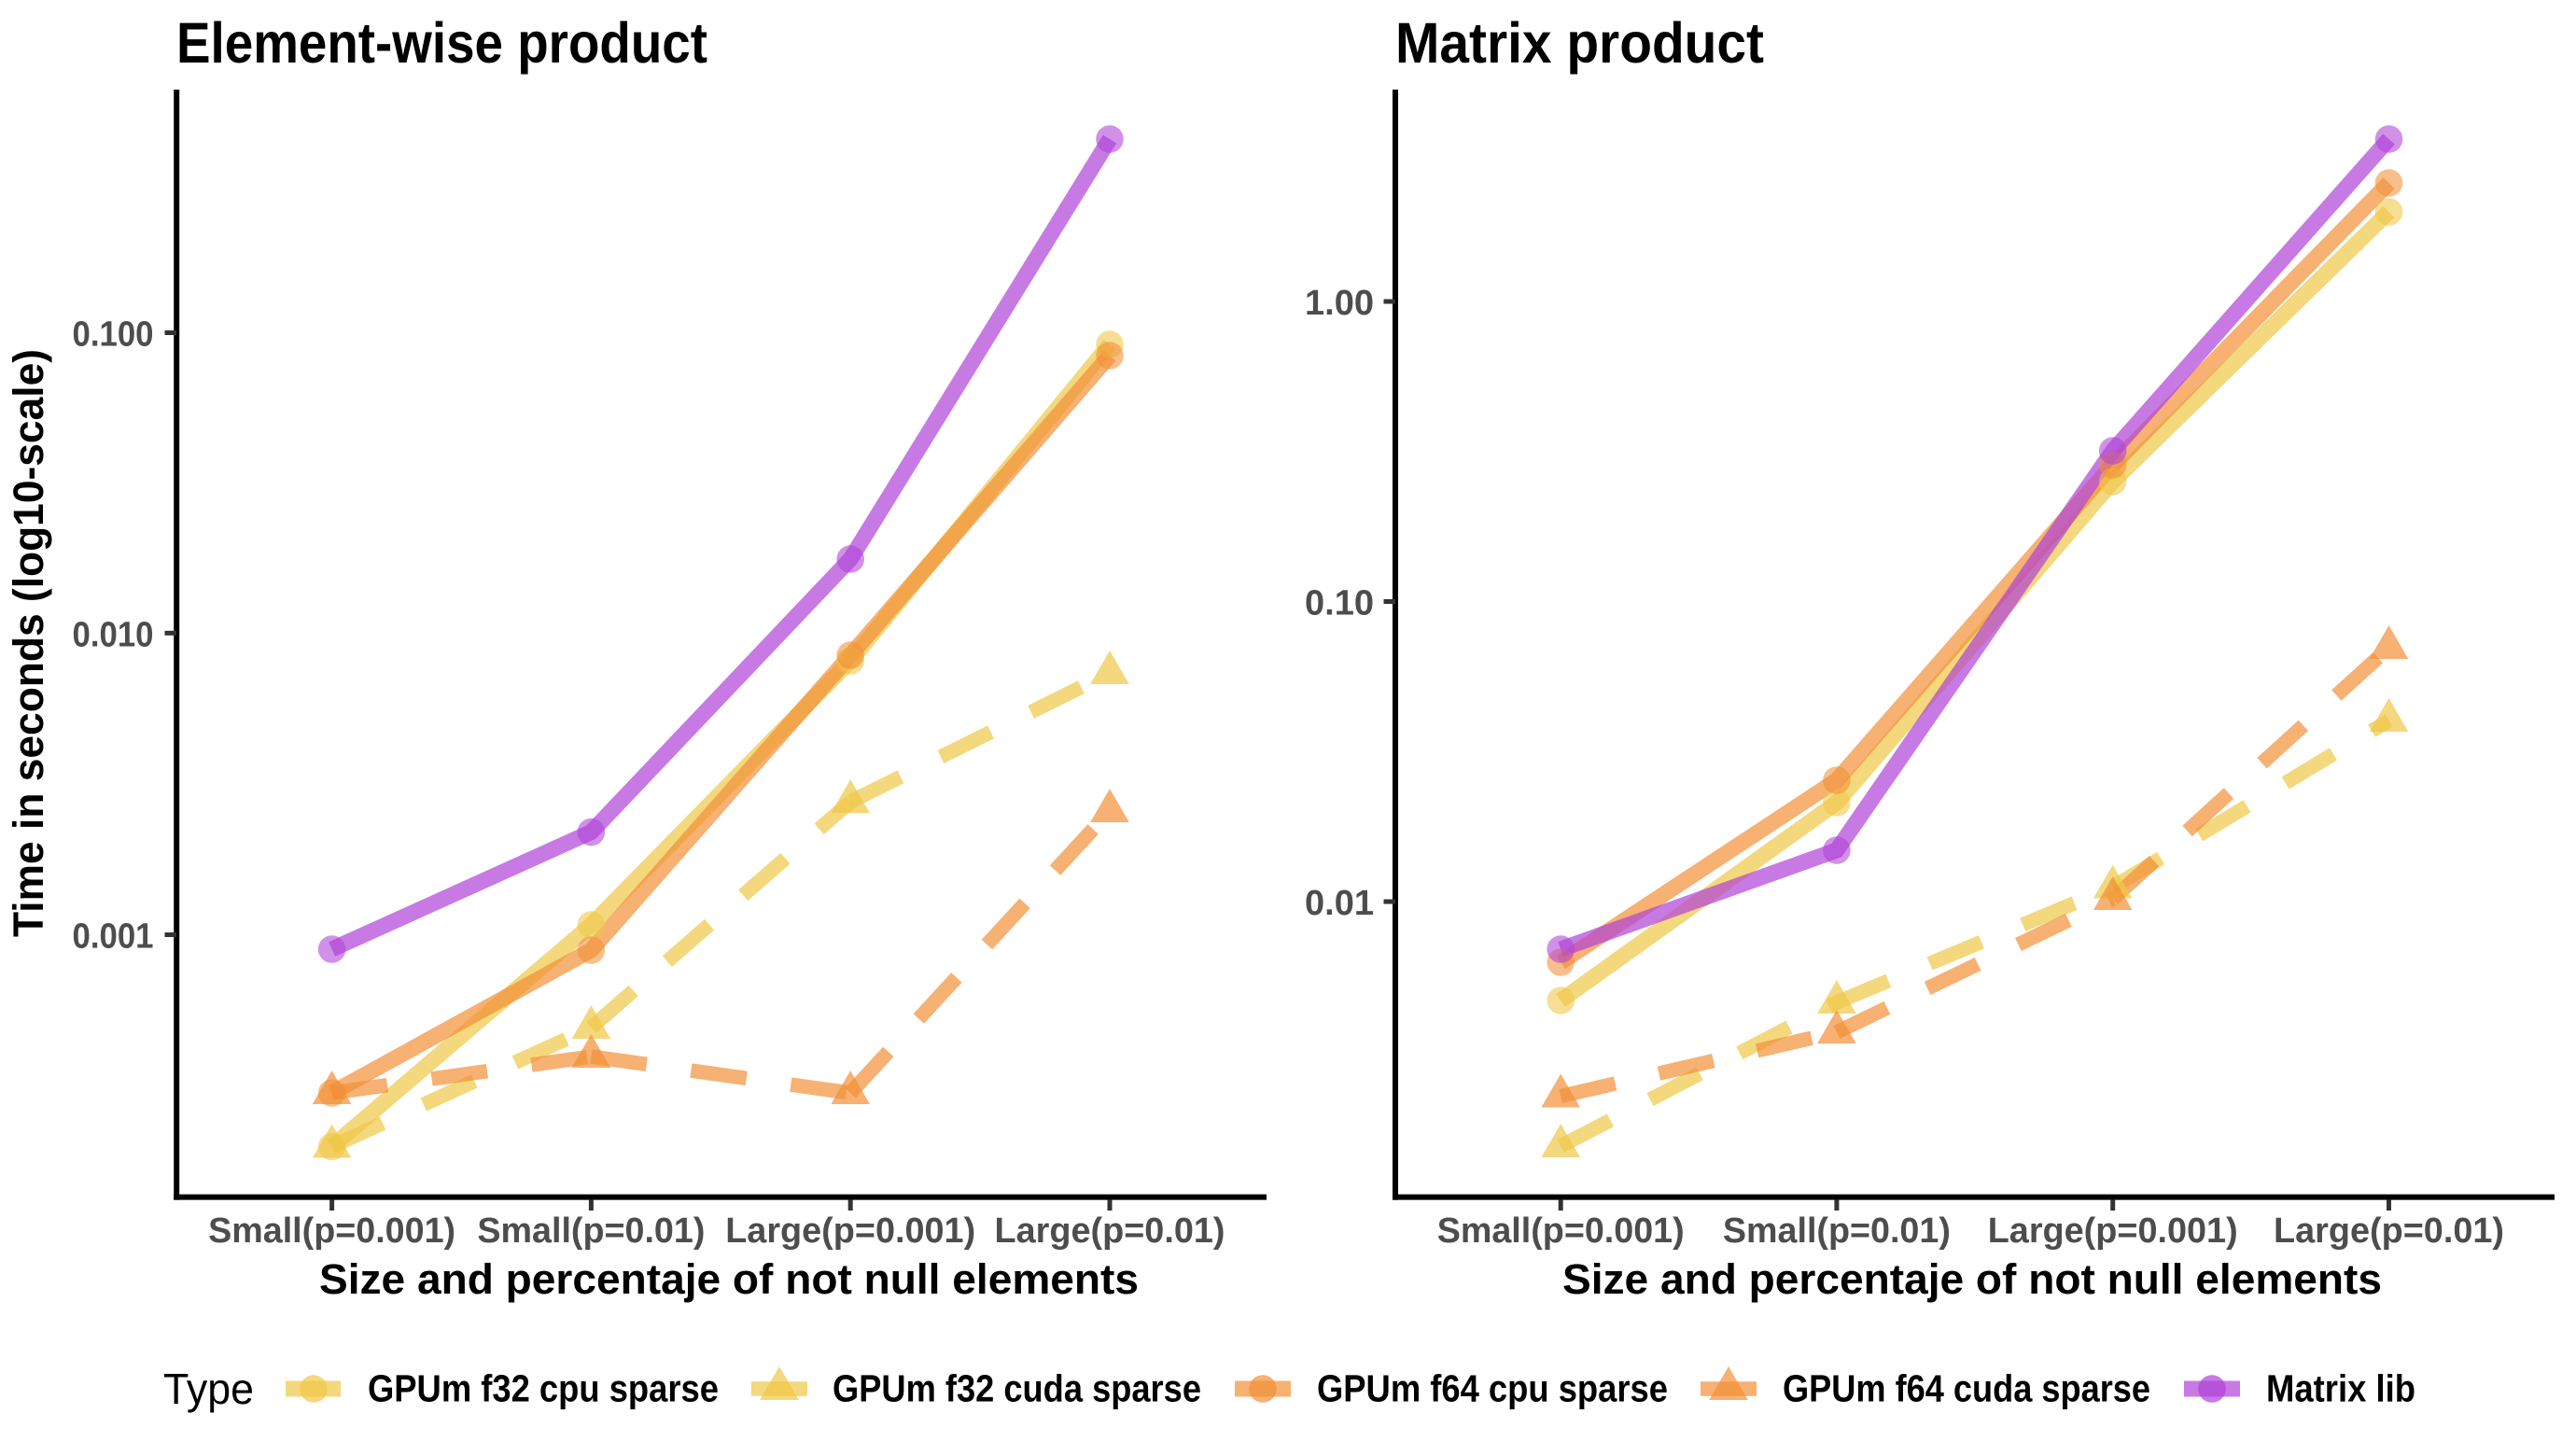  Describe the element at coordinates (1579, 43) in the screenshot. I see `svg-text: Matrix product` at that location.